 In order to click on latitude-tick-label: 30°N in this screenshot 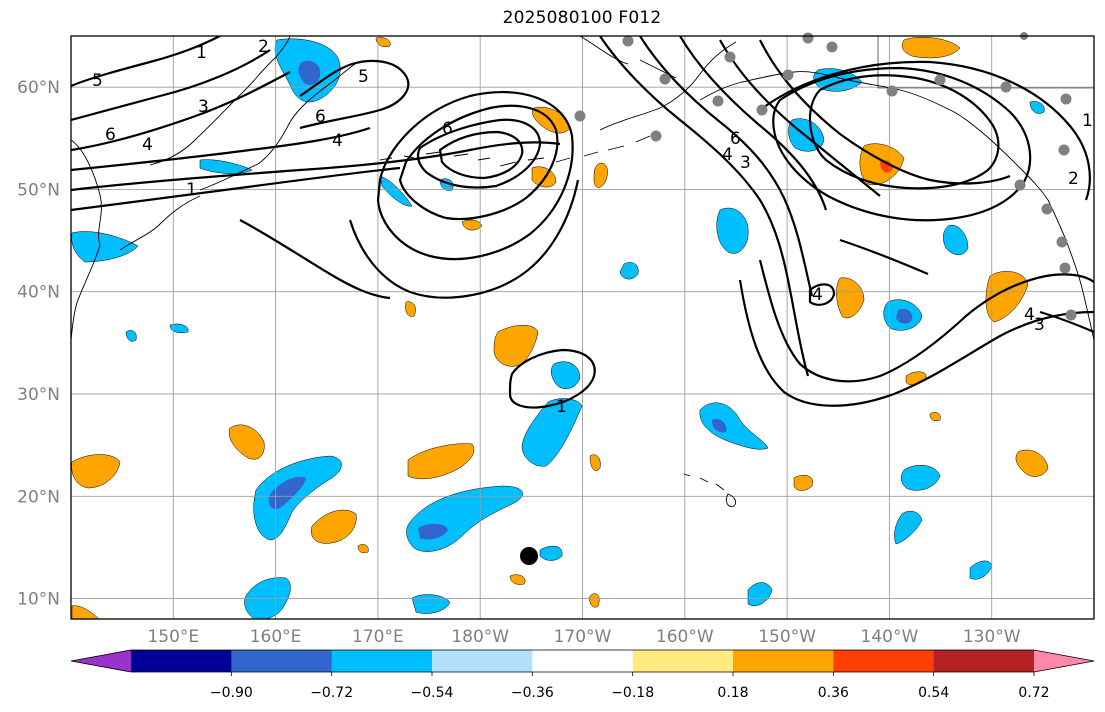, I will do `click(38, 395)`.